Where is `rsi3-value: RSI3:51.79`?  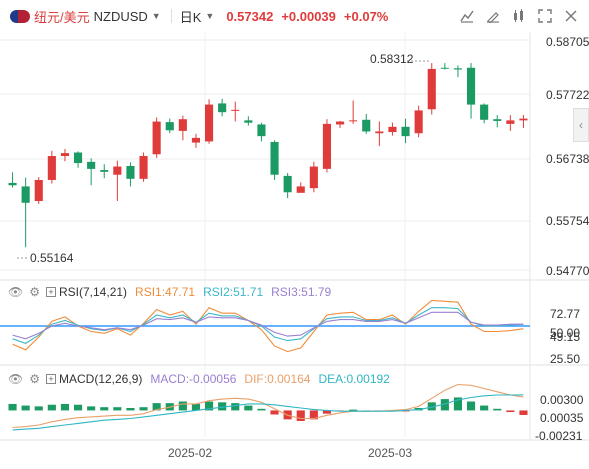
rsi3-value: RSI3:51.79 is located at coordinates (301, 292).